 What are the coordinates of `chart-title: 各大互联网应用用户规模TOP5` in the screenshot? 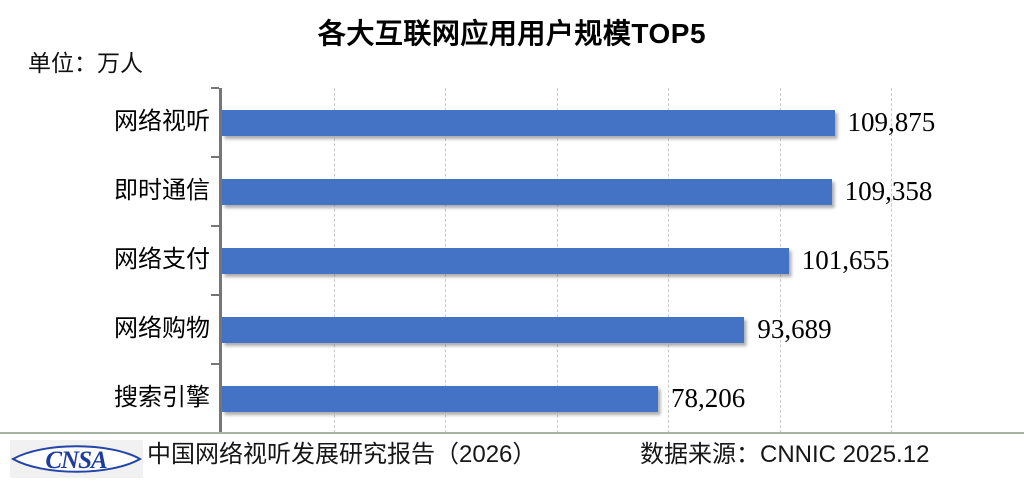 It's located at (512, 33).